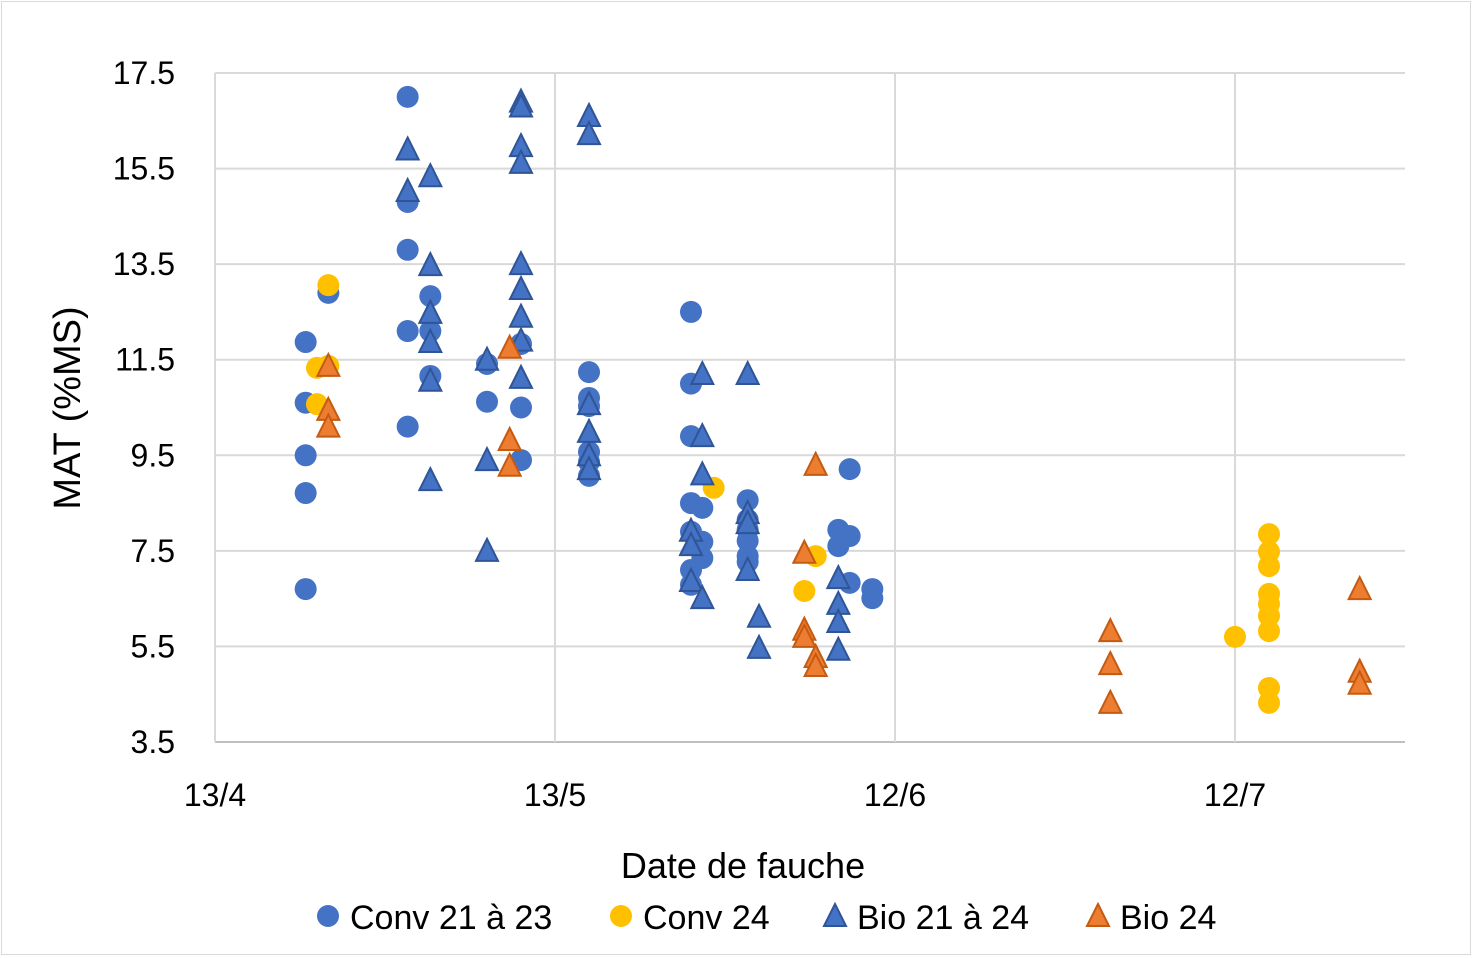 The width and height of the screenshot is (1474, 958). I want to click on legend-label: Bio 24, so click(1168, 918).